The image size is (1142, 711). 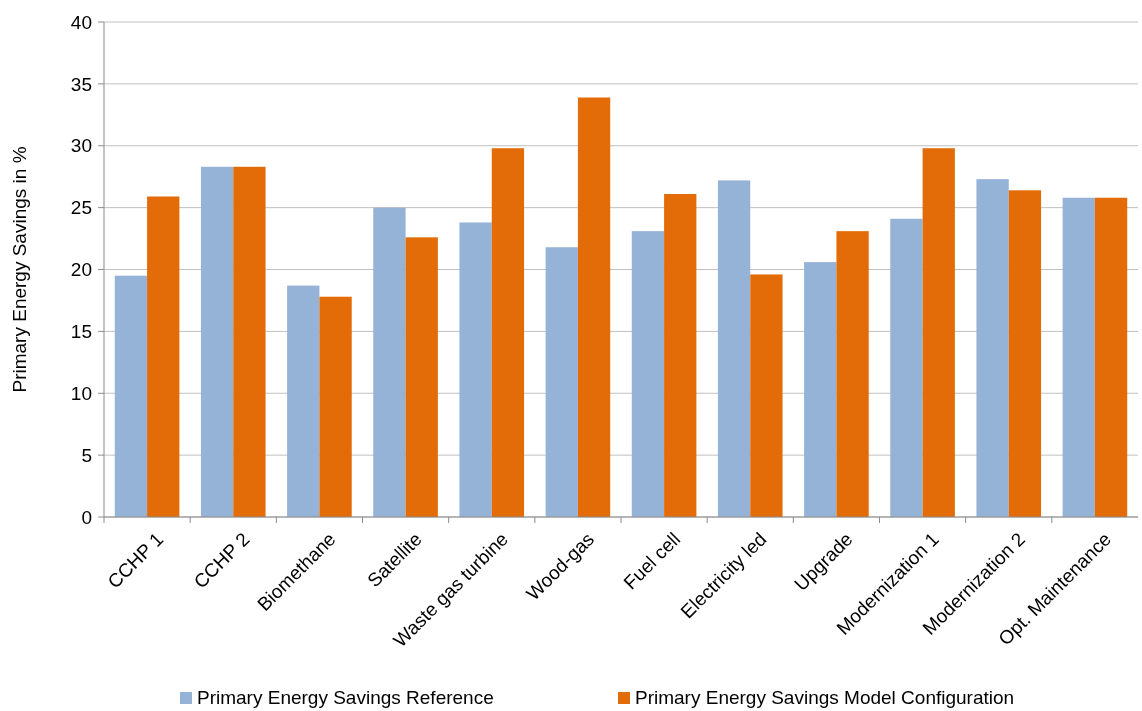 What do you see at coordinates (81, 332) in the screenshot?
I see `y-tick-label: 15` at bounding box center [81, 332].